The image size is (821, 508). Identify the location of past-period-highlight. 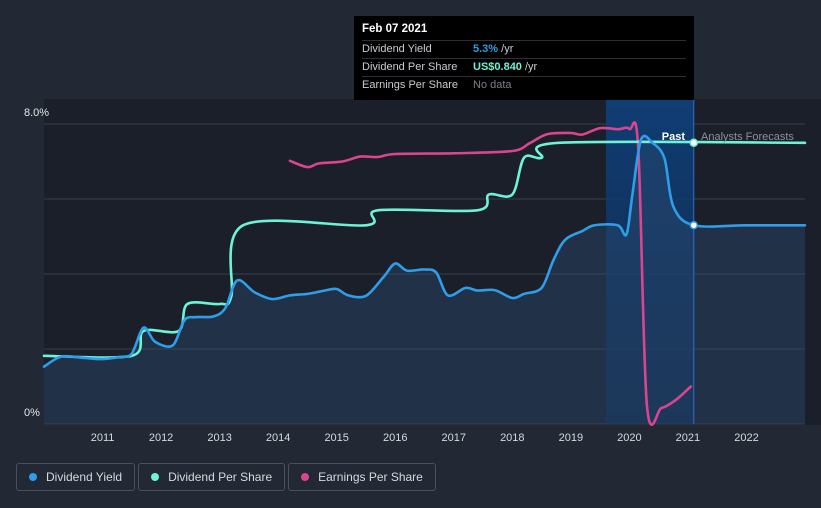
(649, 261).